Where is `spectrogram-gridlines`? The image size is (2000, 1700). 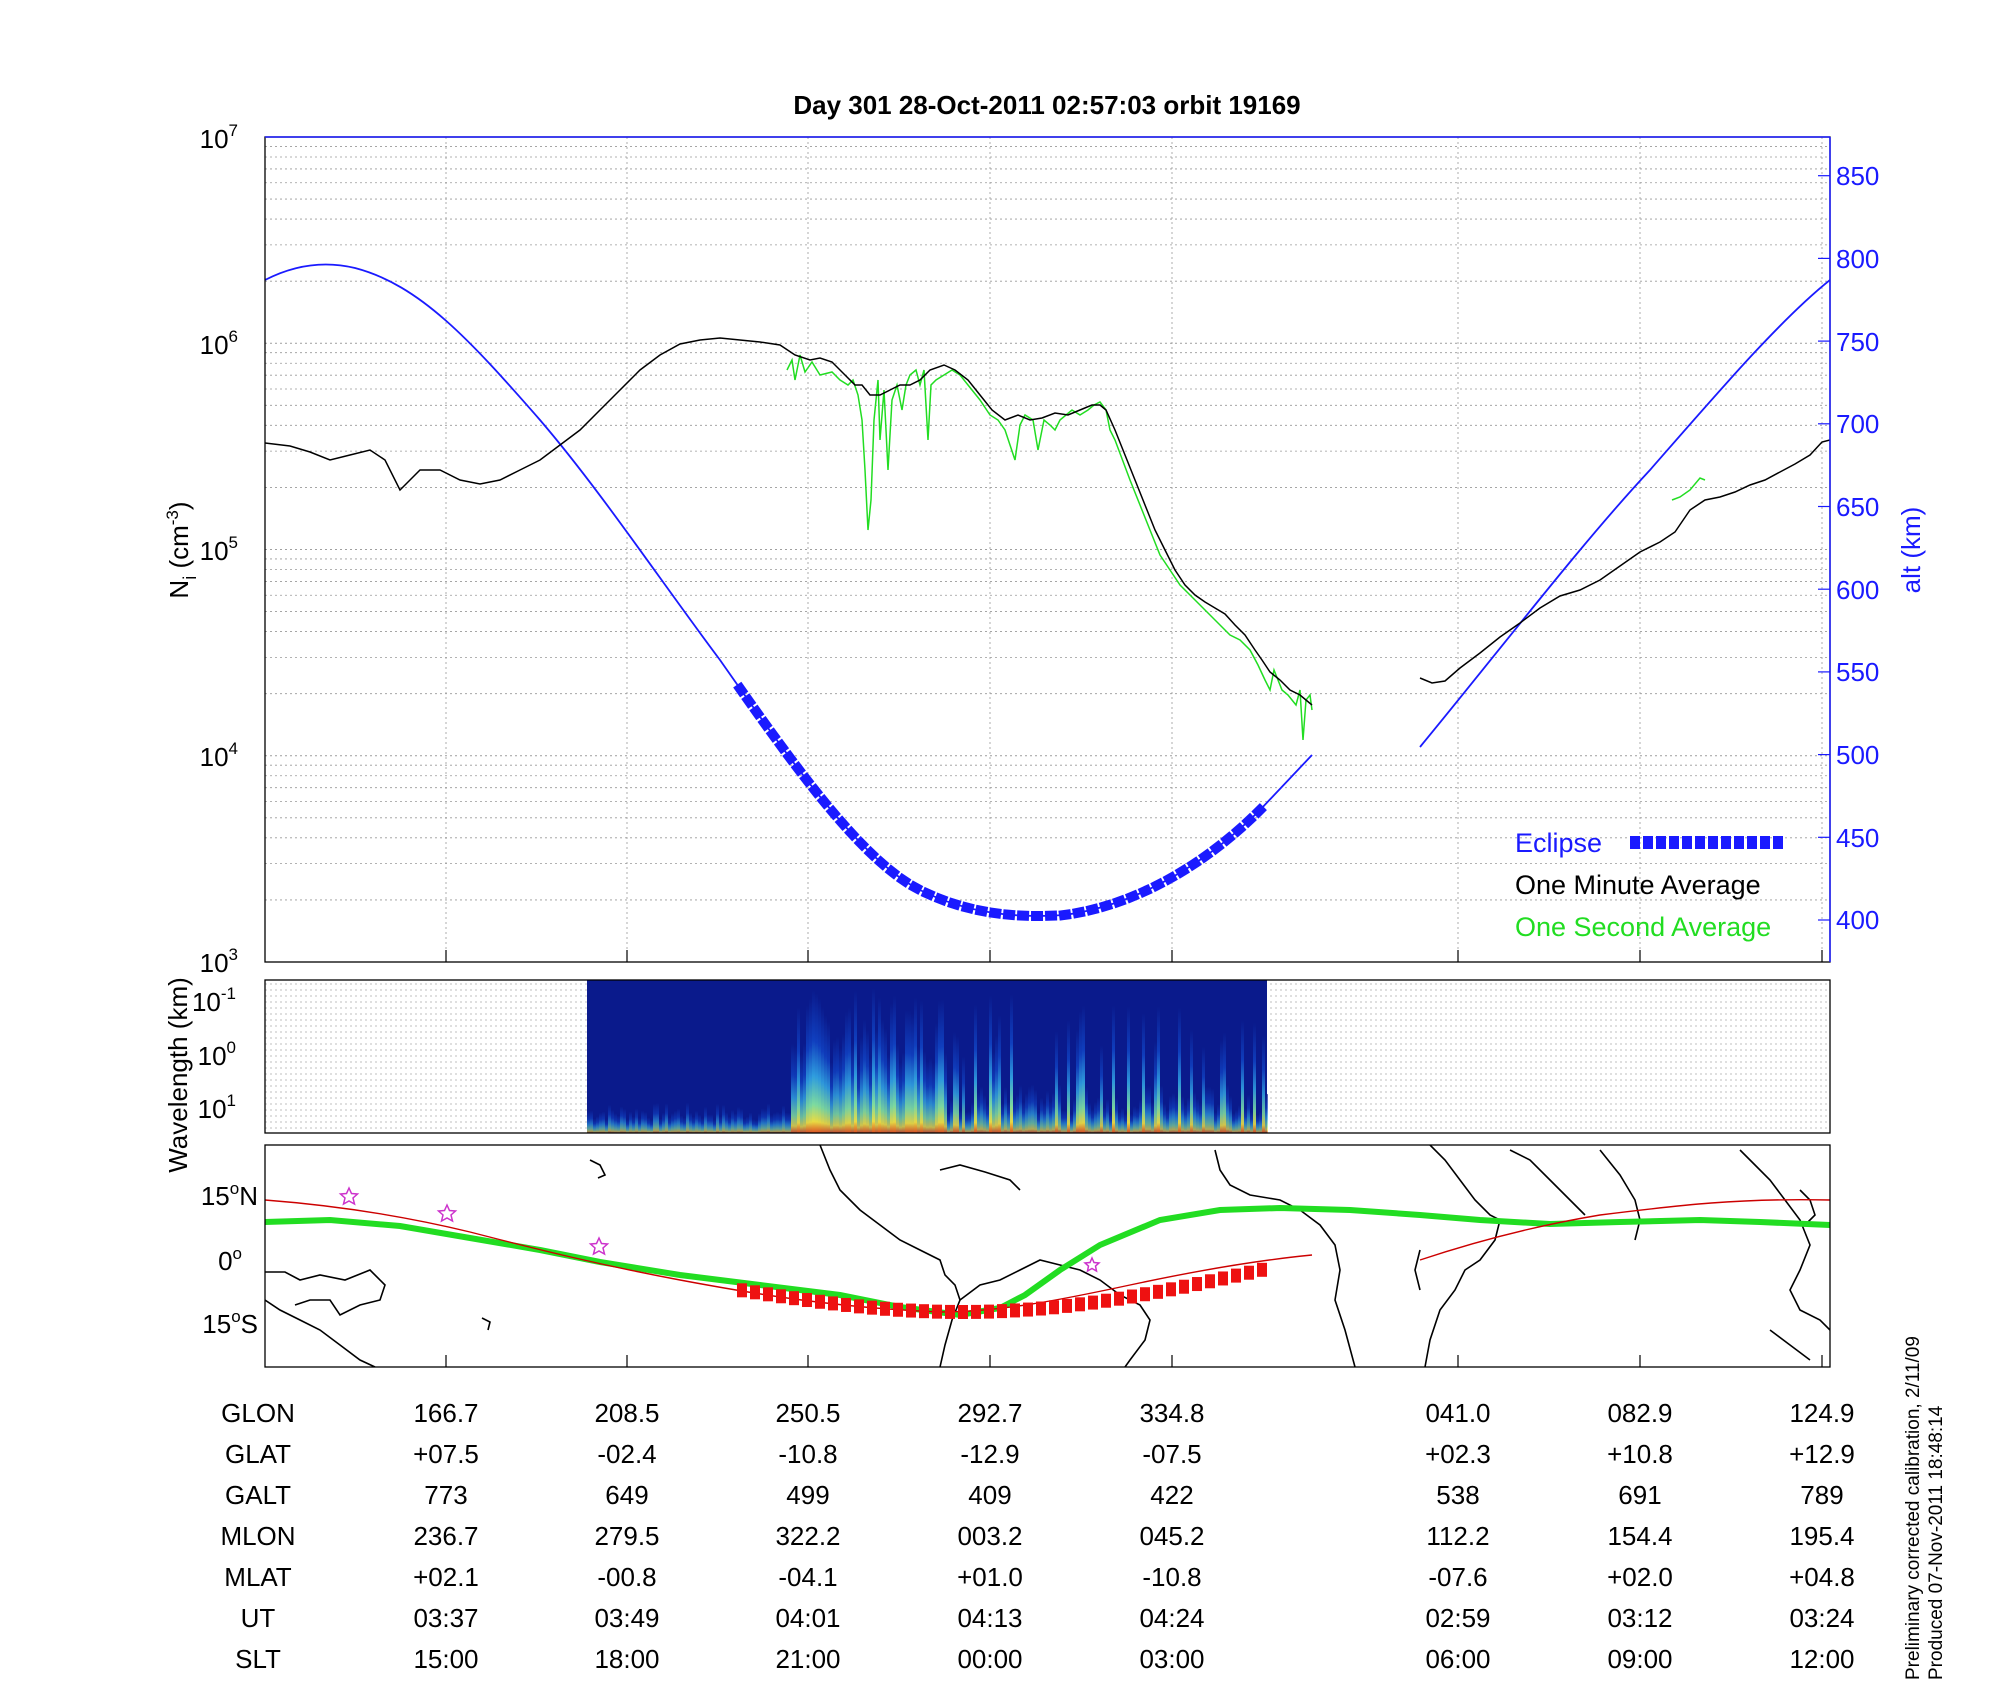 spectrogram-gridlines is located at coordinates (1047, 1056).